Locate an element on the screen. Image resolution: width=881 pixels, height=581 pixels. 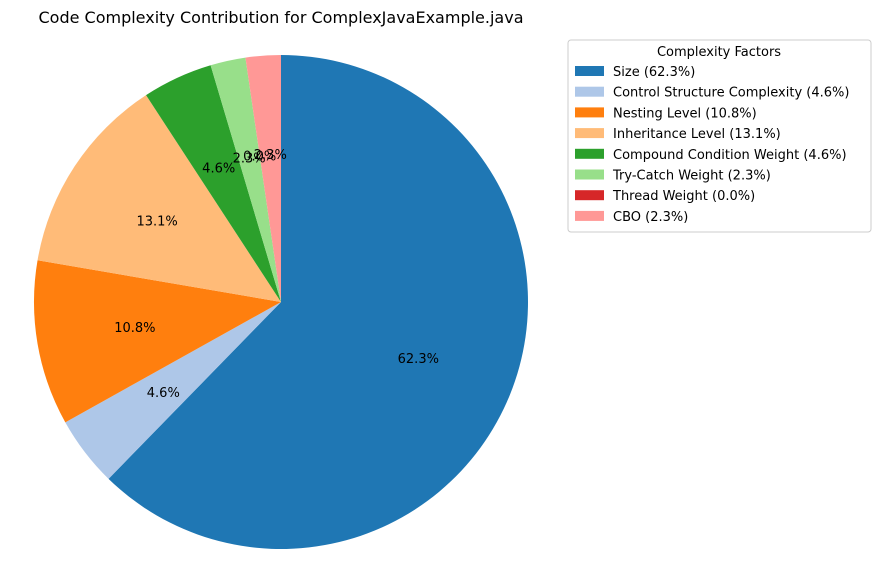
pie-slice-compound-condition-weight is located at coordinates (213, 183).